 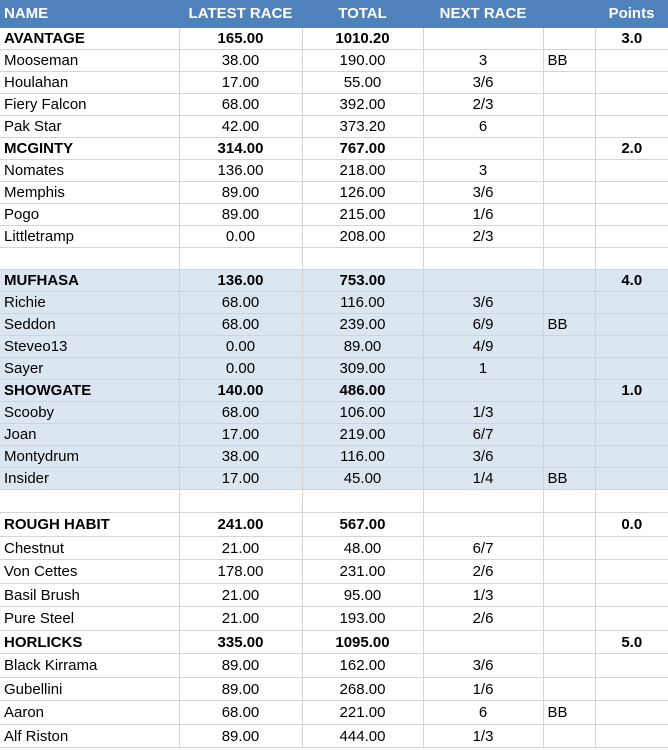 I want to click on cell-name: Steveo13, so click(x=90, y=346).